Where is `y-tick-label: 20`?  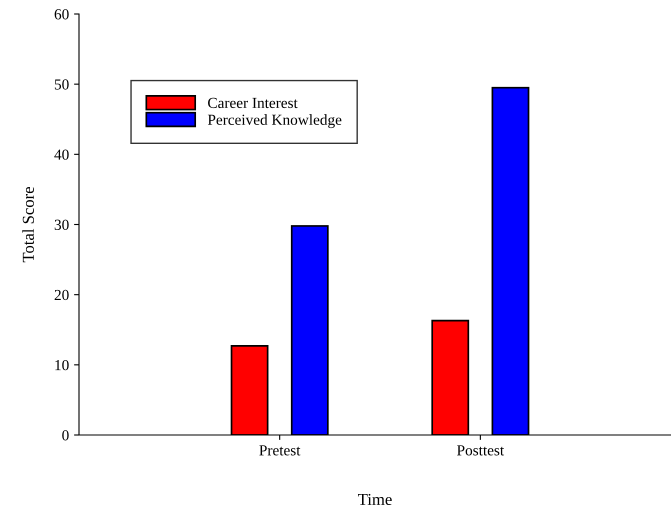 y-tick-label: 20 is located at coordinates (61, 295).